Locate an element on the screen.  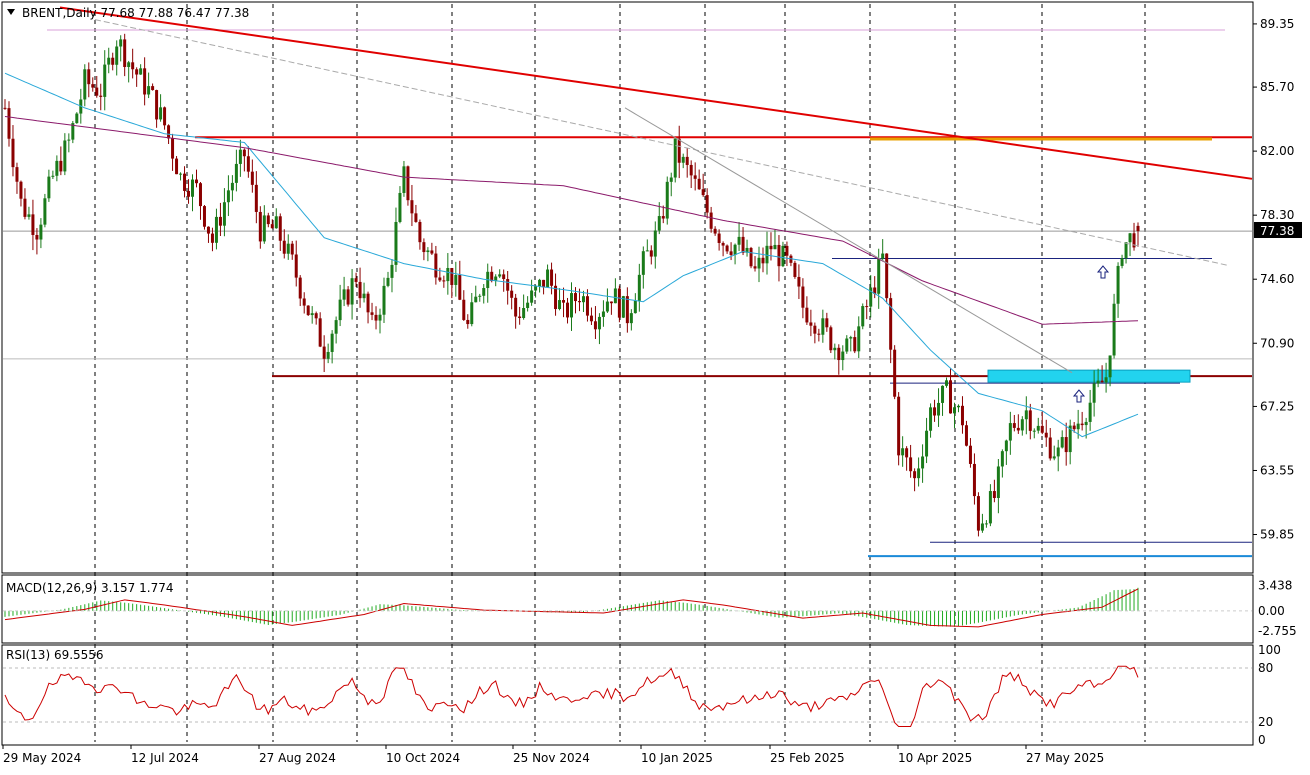
rsi-tick-label: 0 is located at coordinates (1262, 740).